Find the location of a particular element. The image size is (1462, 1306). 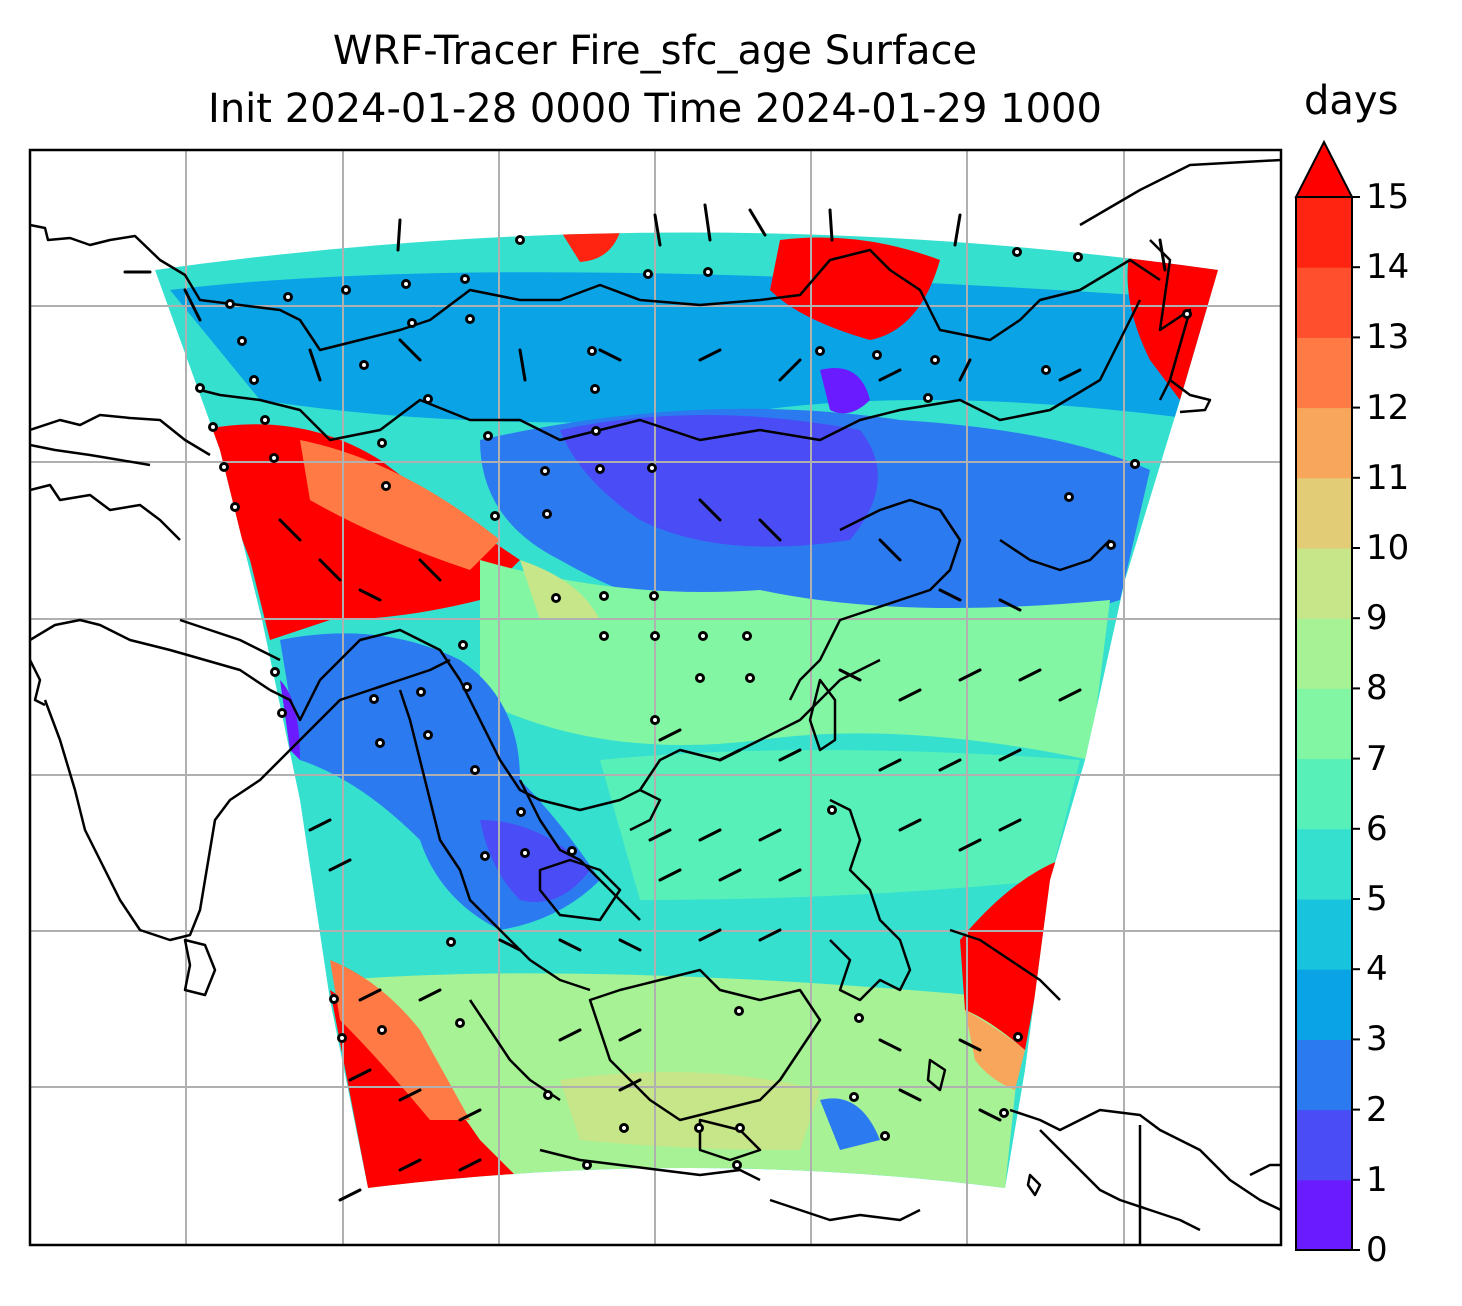

colorbar is located at coordinates (1327, 695).